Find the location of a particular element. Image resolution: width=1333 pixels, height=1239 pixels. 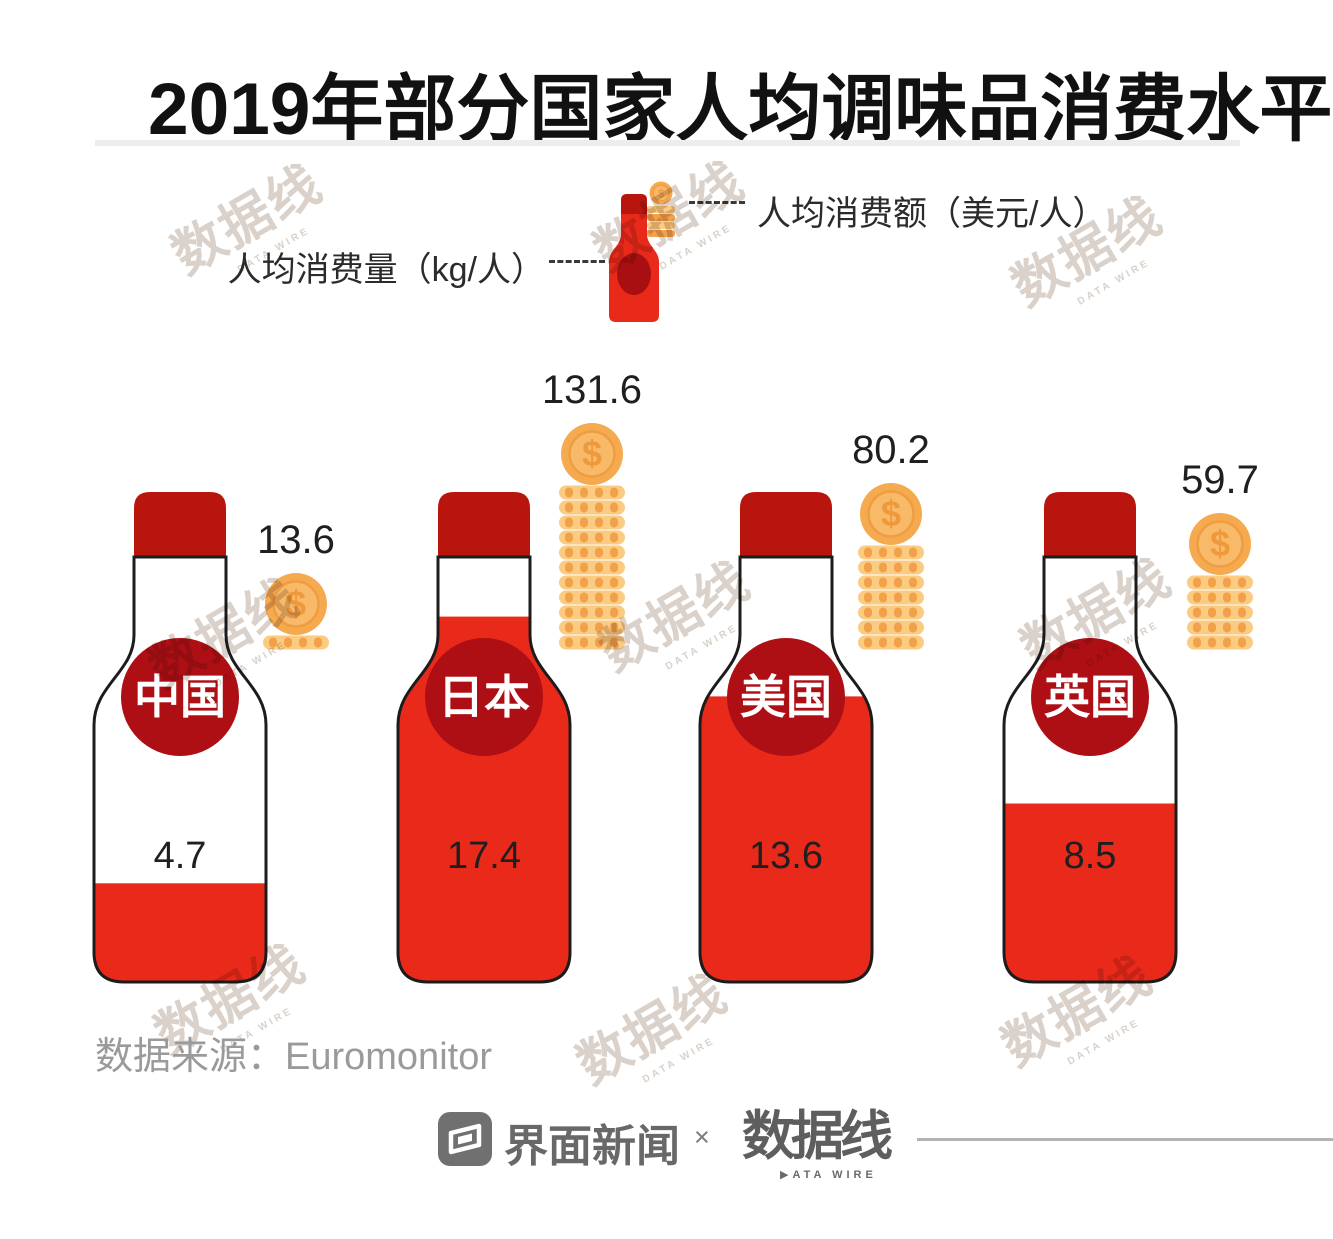

bottle-group-uk: 英国 8.5 is located at coordinates (1090, 738).